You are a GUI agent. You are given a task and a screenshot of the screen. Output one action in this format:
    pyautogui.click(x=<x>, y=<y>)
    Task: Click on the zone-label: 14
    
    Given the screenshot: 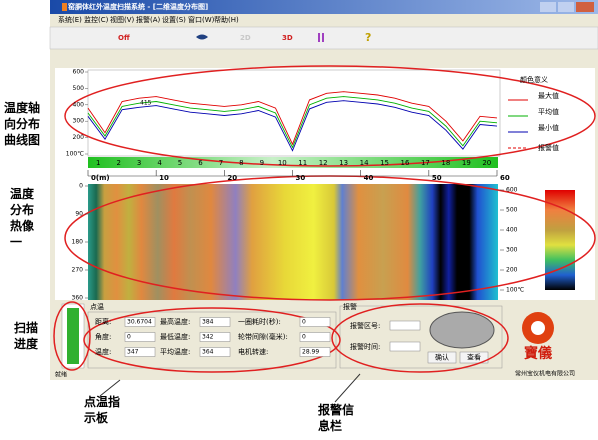 What is the action you would take?
    pyautogui.click(x=364, y=163)
    